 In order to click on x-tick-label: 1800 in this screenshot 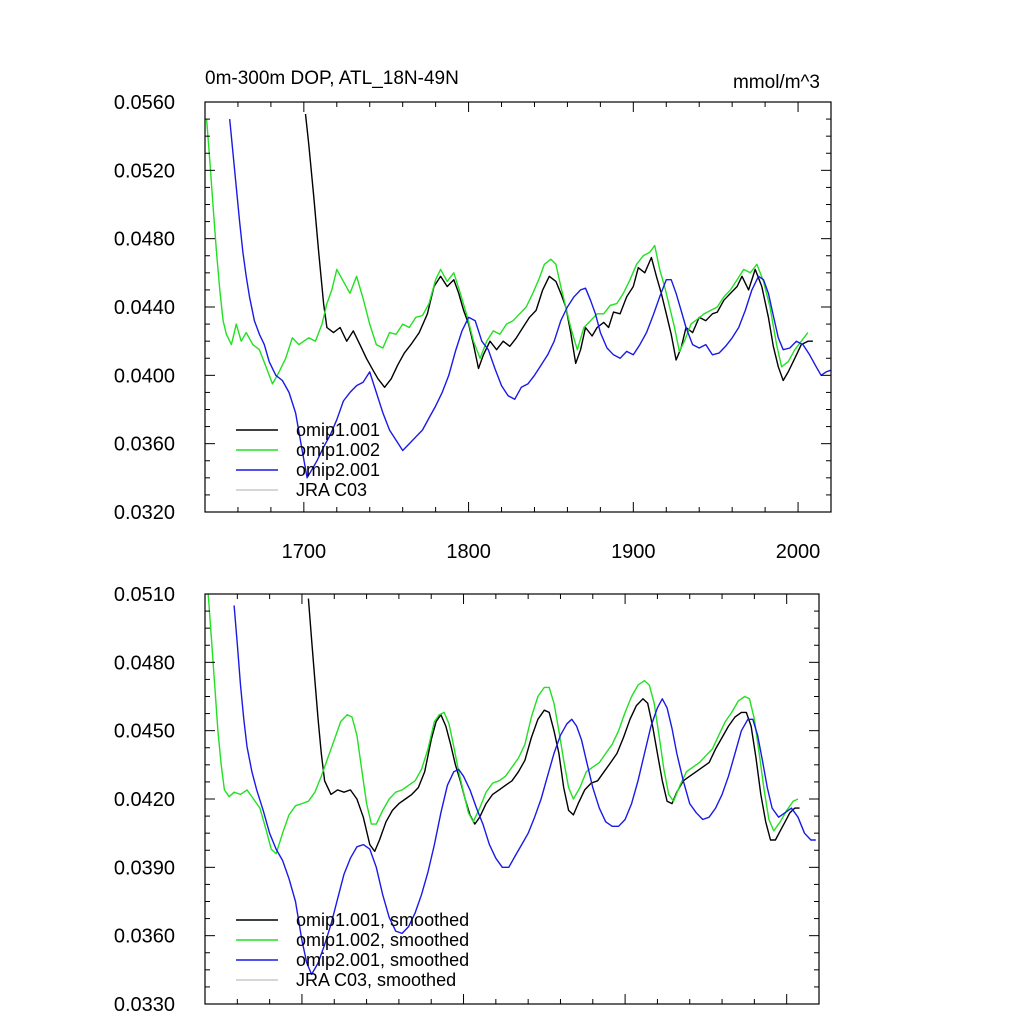, I will do `click(468, 552)`.